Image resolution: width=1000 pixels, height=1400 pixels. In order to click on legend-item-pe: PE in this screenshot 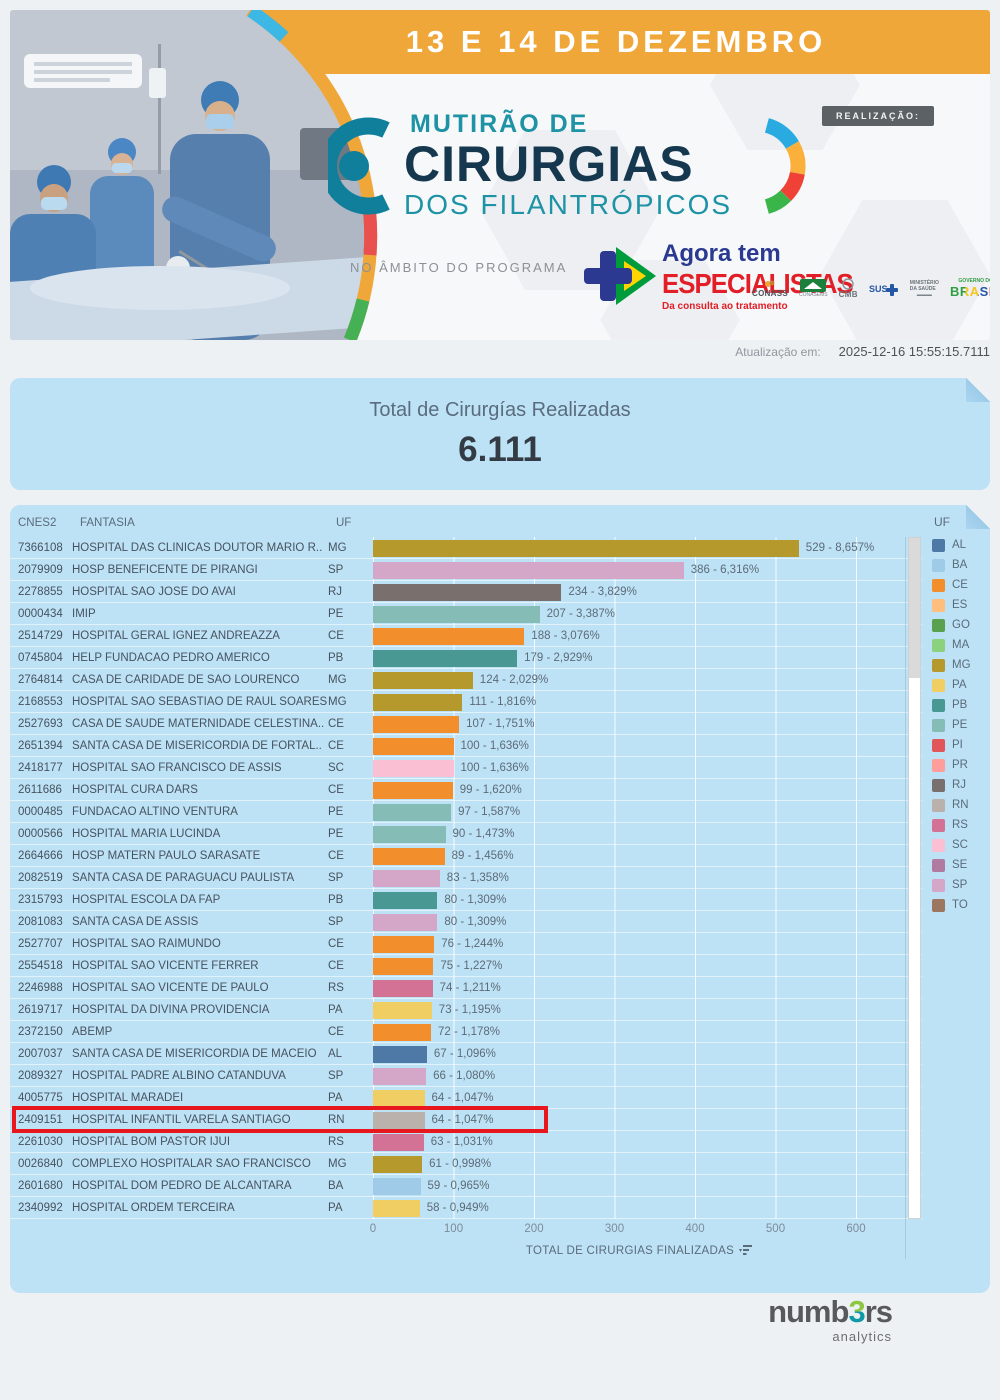, I will do `click(960, 725)`.